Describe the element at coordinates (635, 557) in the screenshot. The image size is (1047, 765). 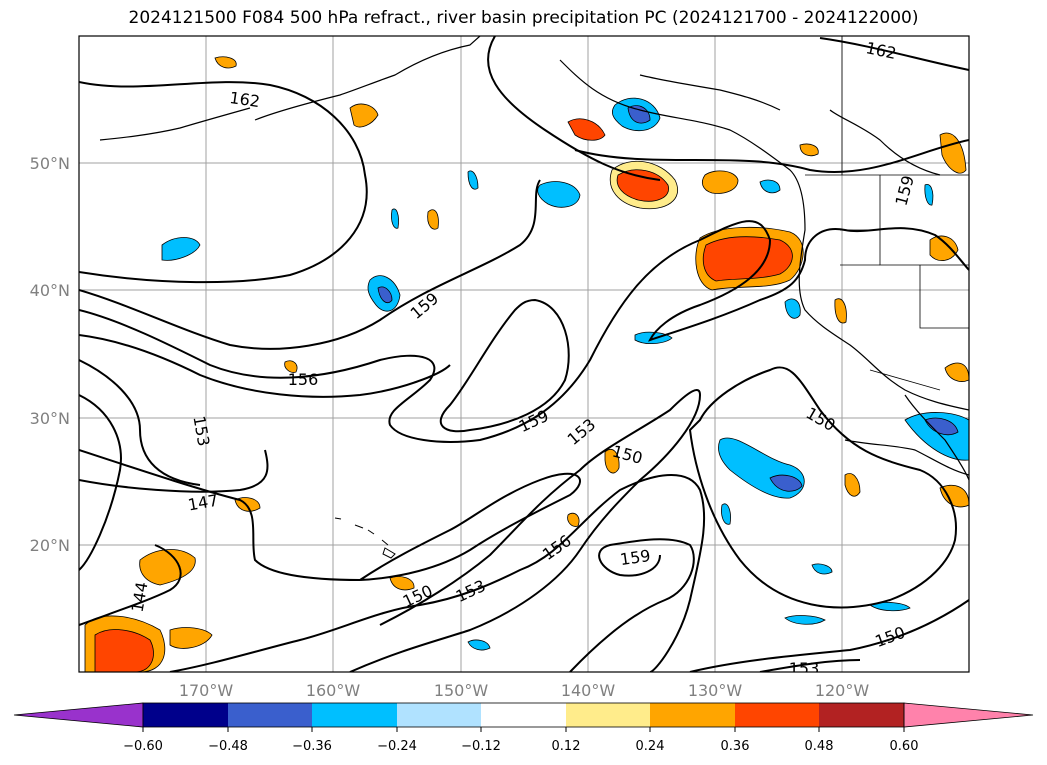
I see `contour-label: 159` at that location.